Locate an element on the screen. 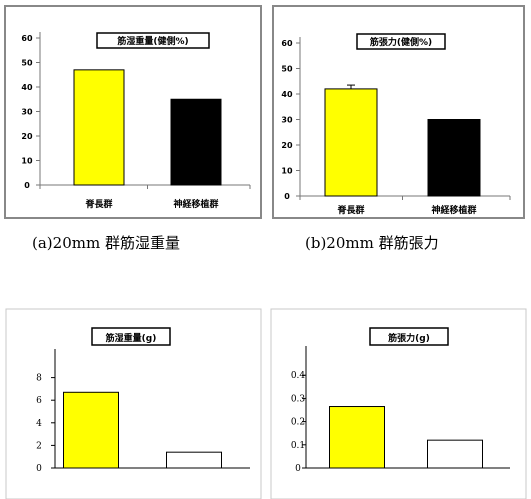 The width and height of the screenshot is (531, 499). figure-caption: (a)20mm 群筋湿重量 is located at coordinates (106, 243).